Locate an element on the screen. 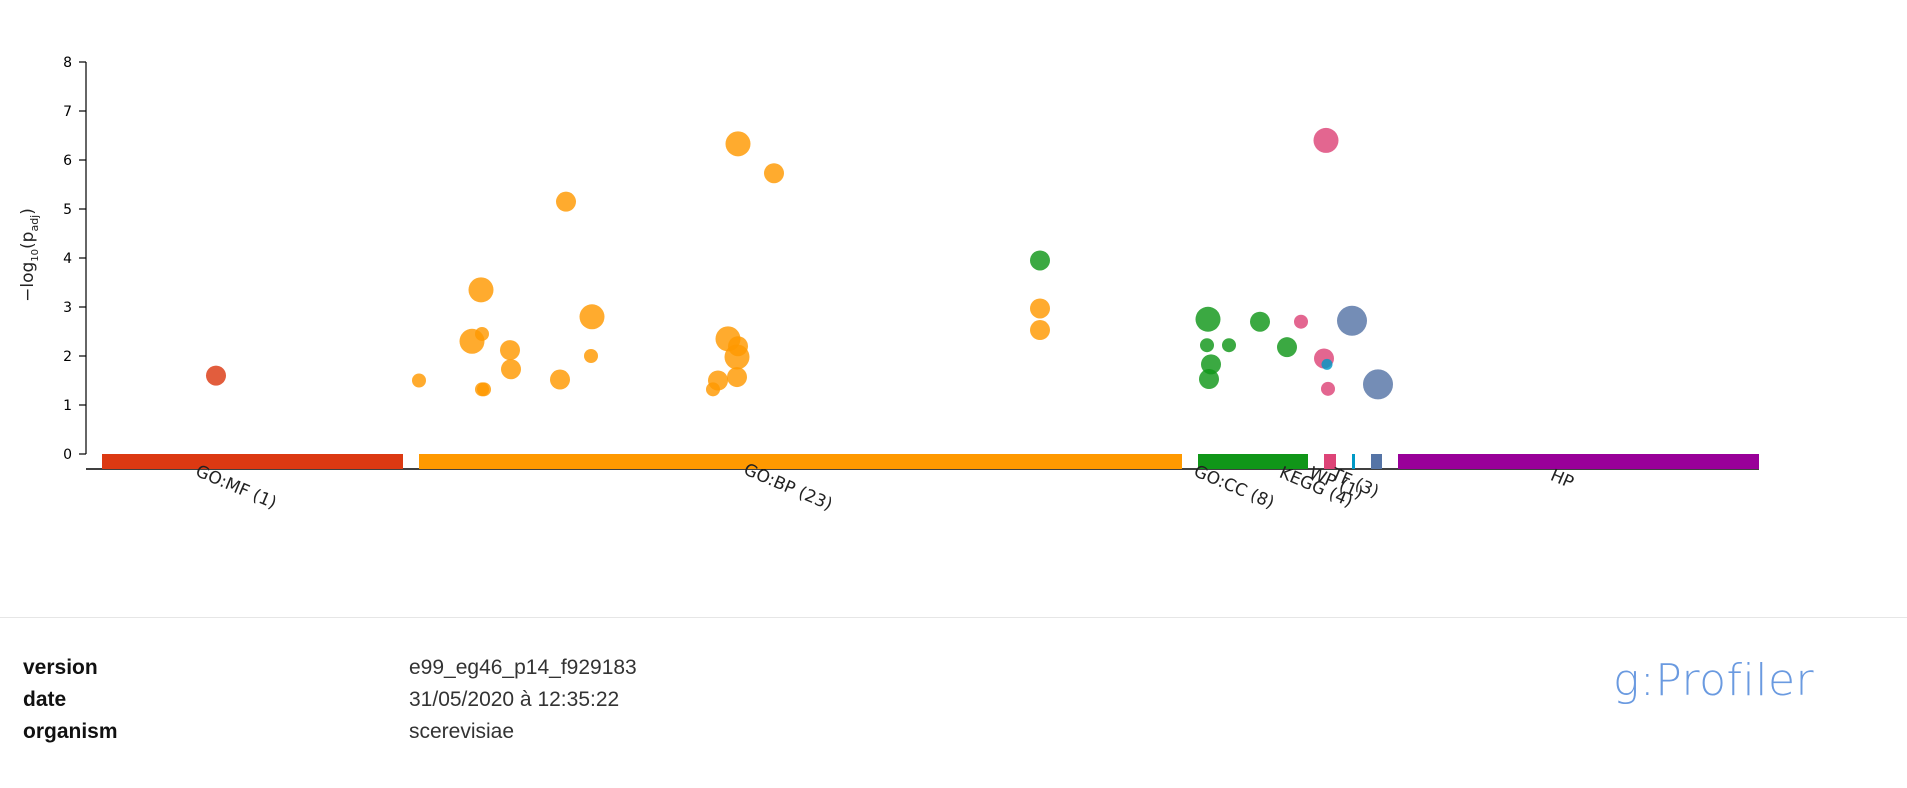 This screenshot has width=1907, height=788. version-value: e99_eg46_p14_f929183 is located at coordinates (523, 667).